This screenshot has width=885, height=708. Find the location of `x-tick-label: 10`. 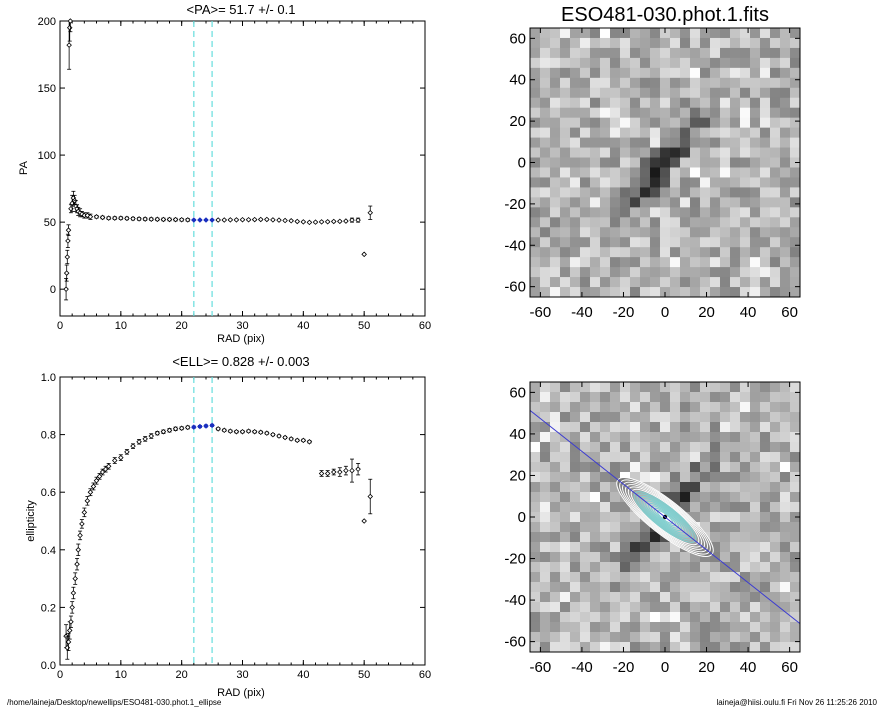

x-tick-label: 10 is located at coordinates (121, 675).